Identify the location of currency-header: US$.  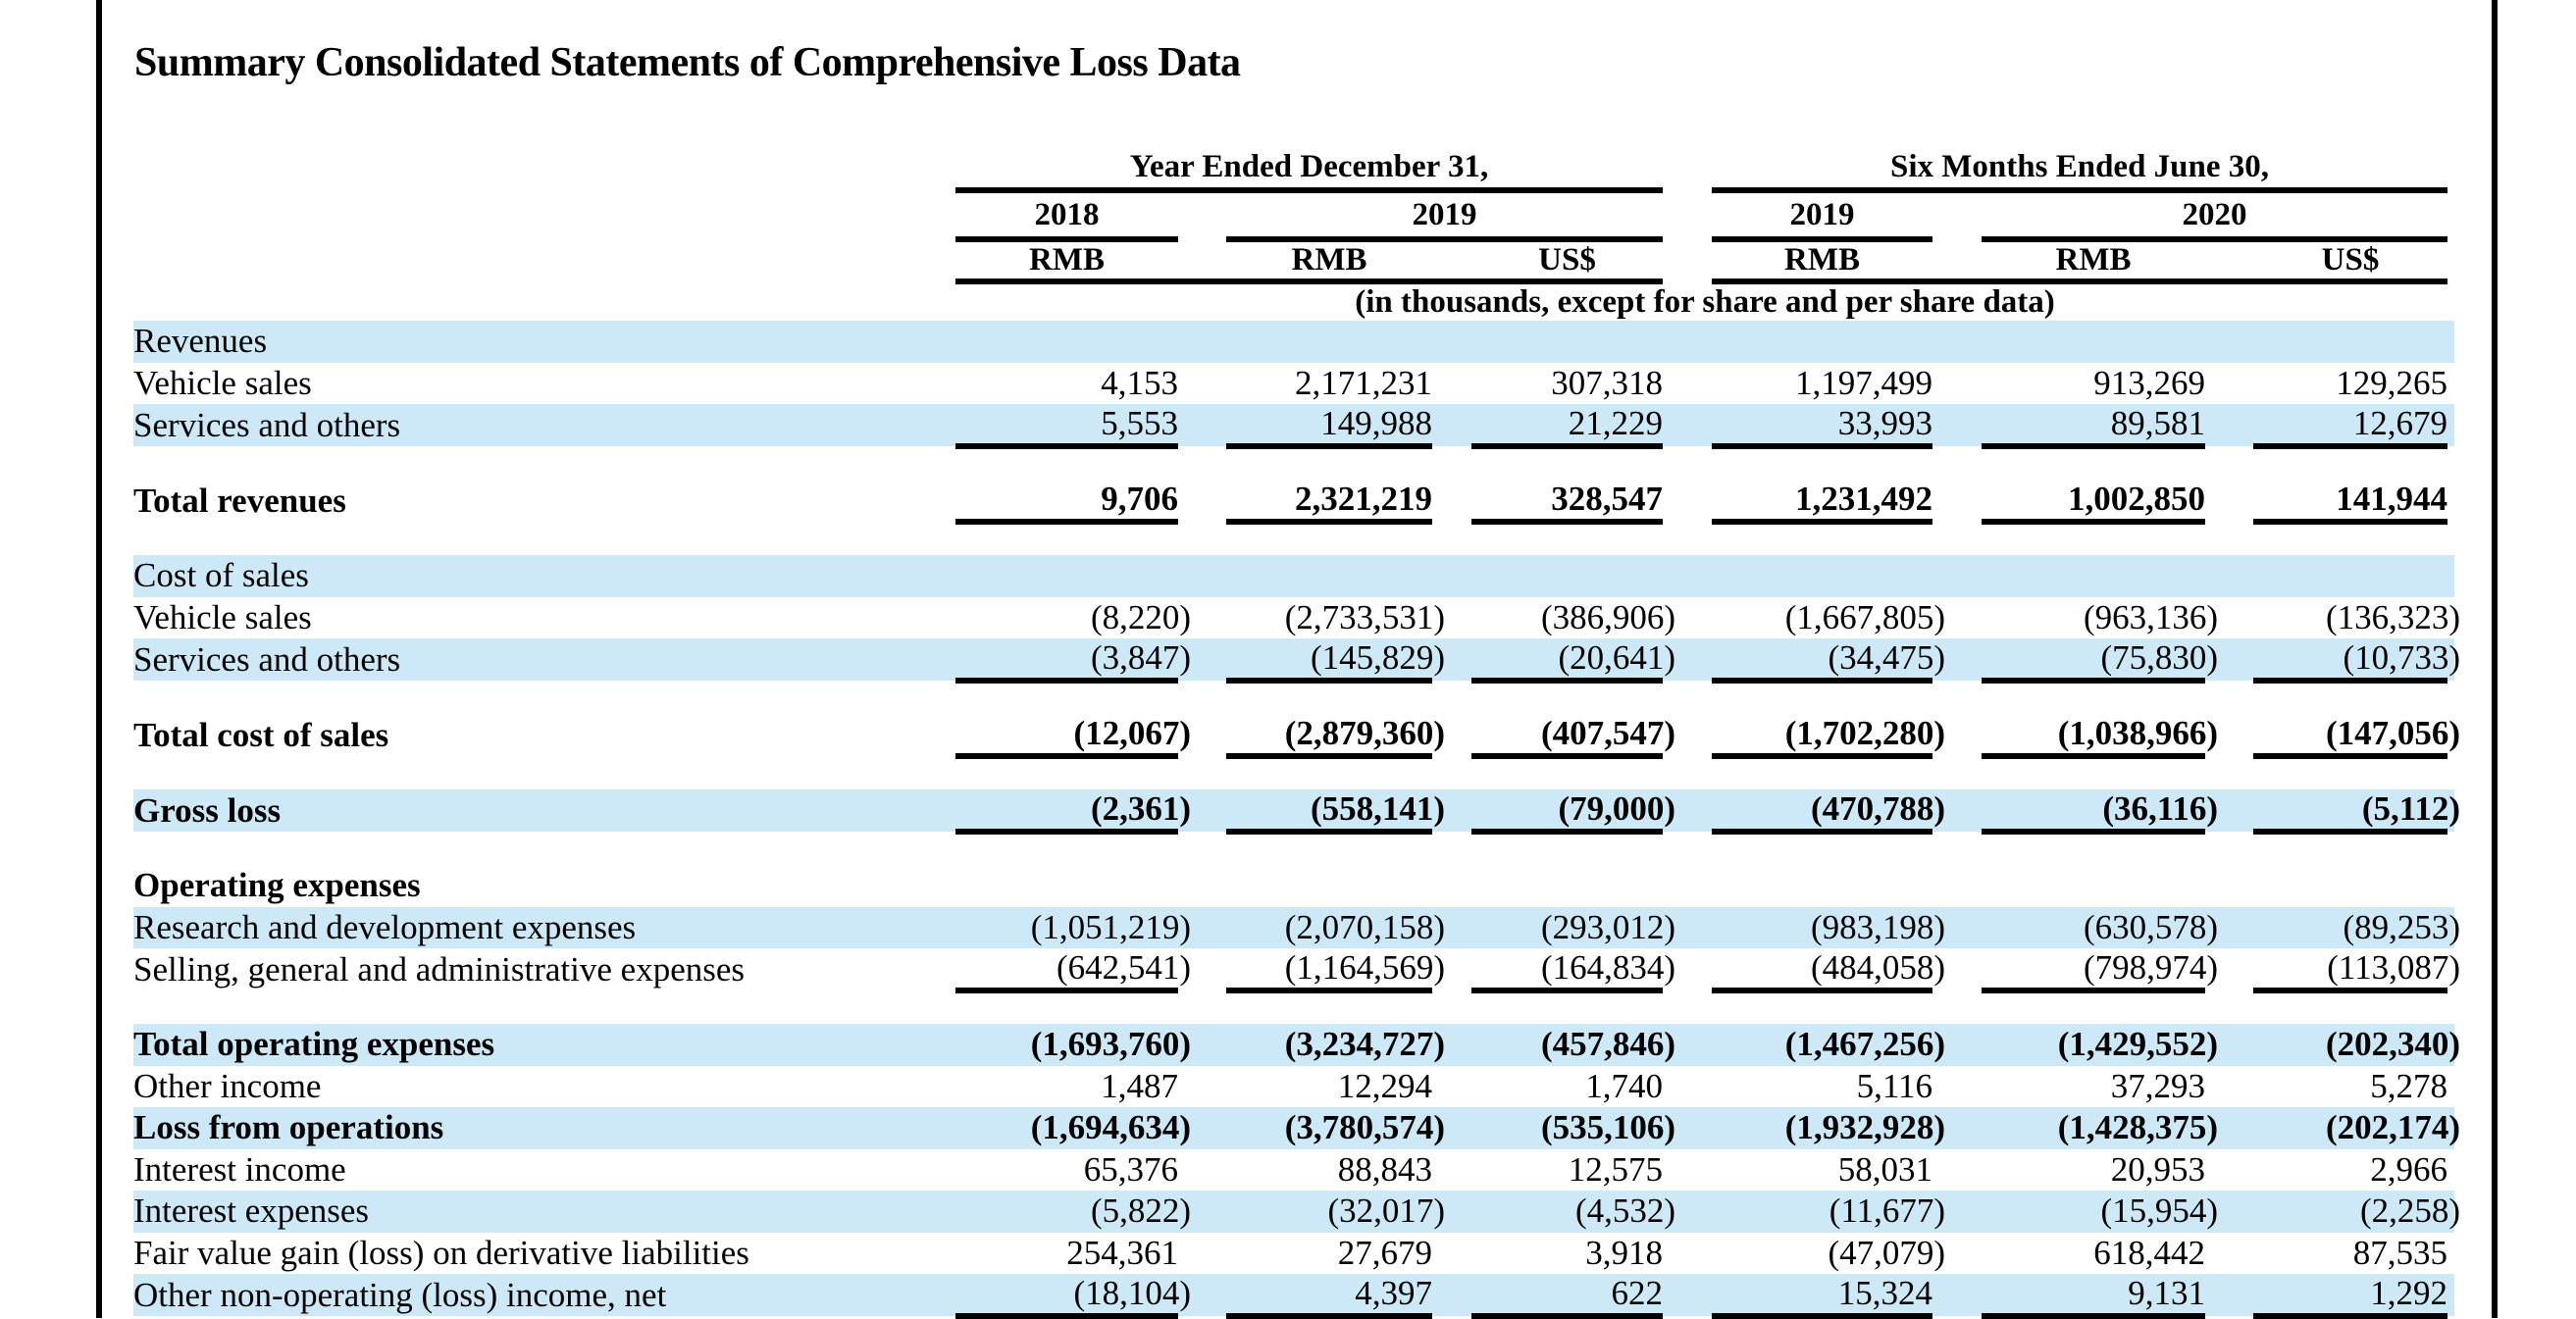
(1567, 261).